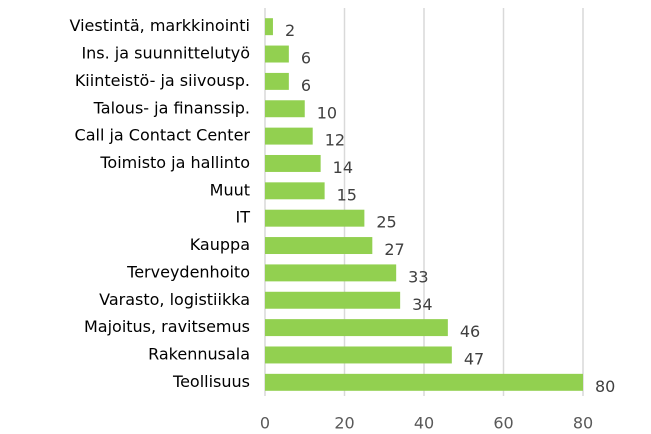 The width and height of the screenshot is (651, 434). Describe the element at coordinates (347, 194) in the screenshot. I see `value-label: 15` at that location.